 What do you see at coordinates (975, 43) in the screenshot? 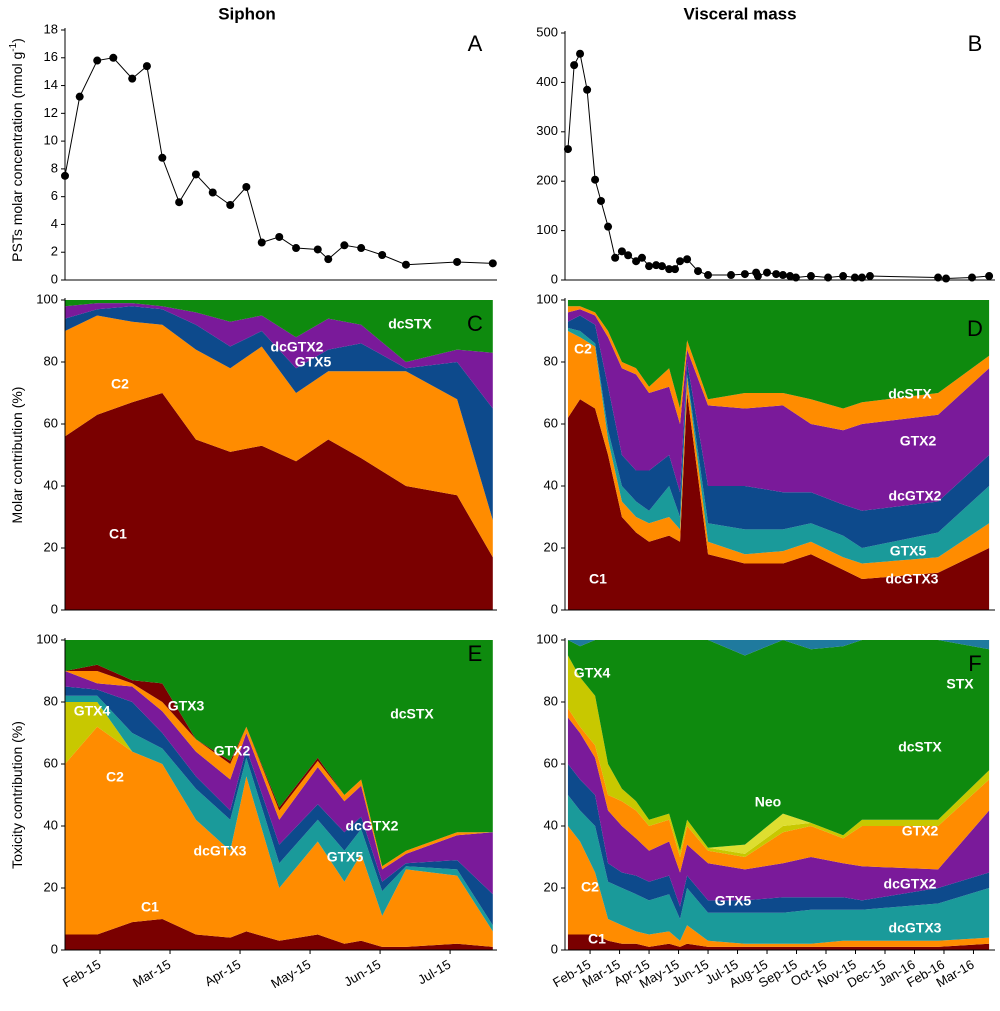
I see `panel-letter: B` at bounding box center [975, 43].